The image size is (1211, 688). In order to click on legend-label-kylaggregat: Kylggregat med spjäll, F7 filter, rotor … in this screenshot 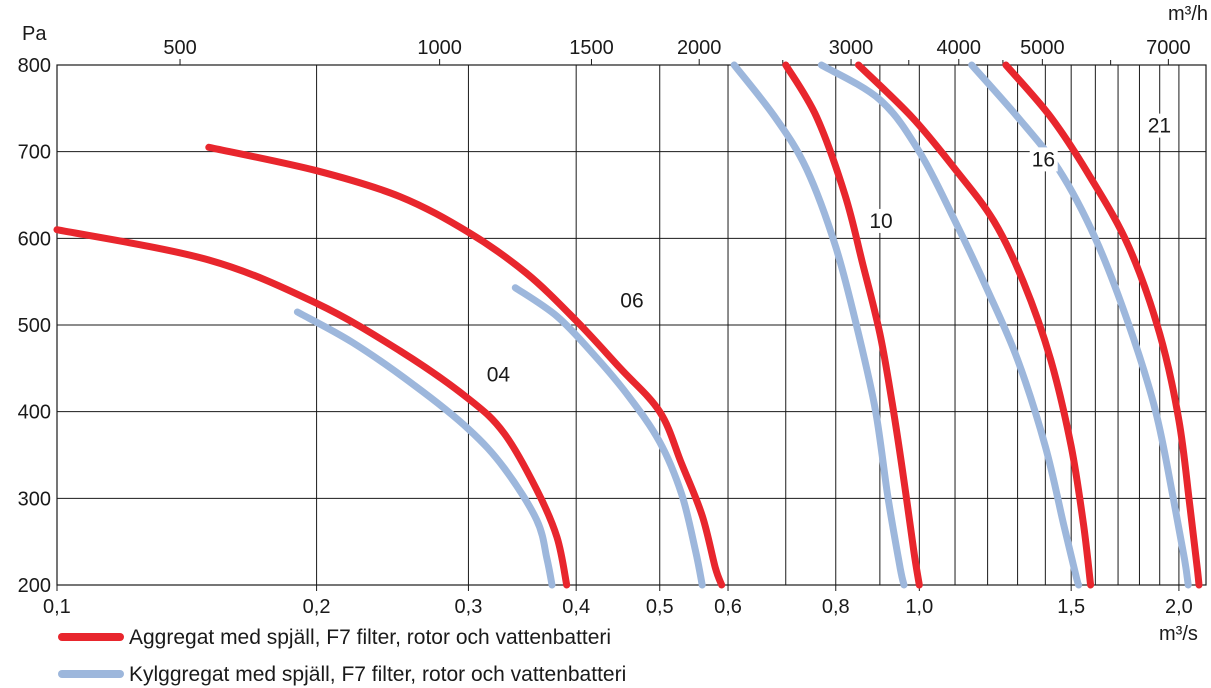, I will do `click(377, 674)`.